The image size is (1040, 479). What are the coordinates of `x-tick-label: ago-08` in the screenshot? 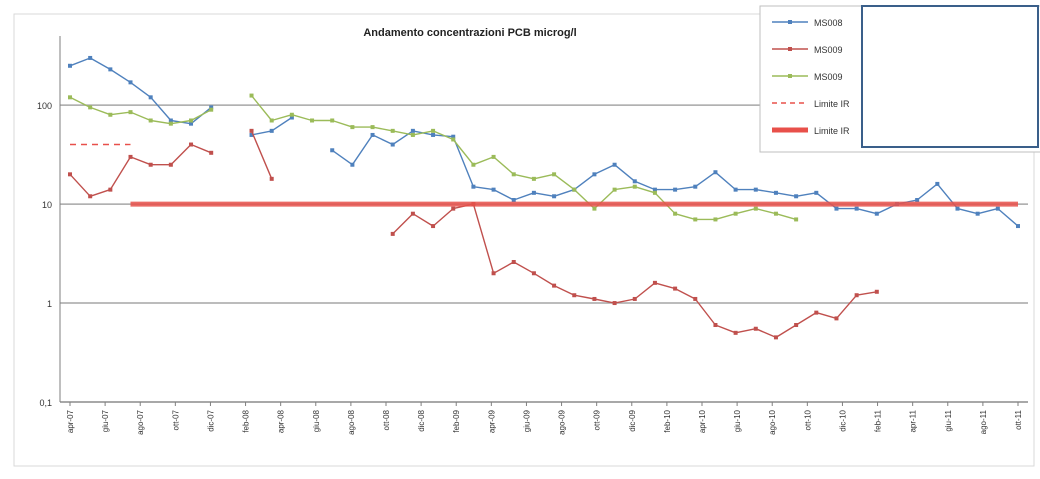 It's located at (351, 421).